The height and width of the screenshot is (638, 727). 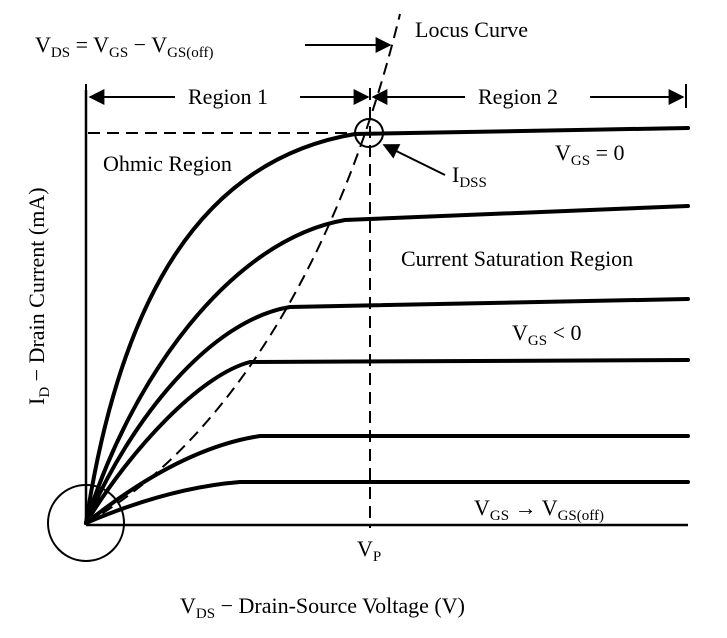 I want to click on locus-curve-label: Locus Curve, so click(x=471, y=29).